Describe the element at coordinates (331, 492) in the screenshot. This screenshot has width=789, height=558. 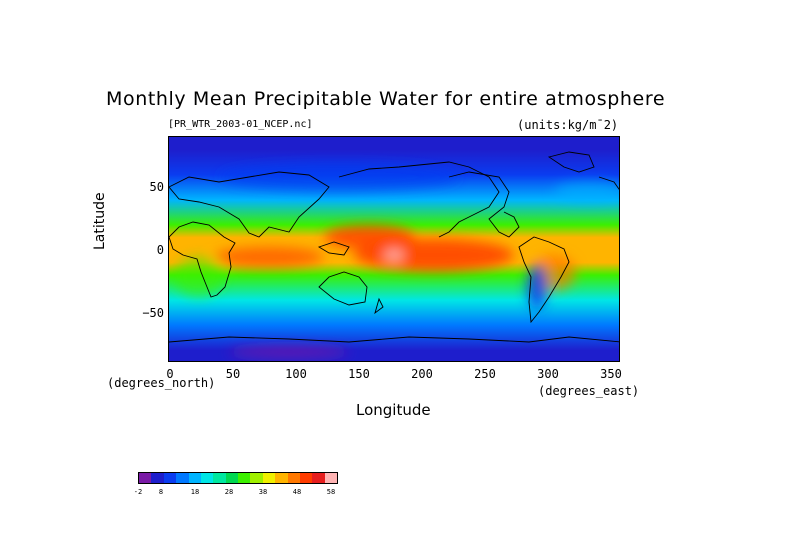
I see `colorbar-tick: 58` at that location.